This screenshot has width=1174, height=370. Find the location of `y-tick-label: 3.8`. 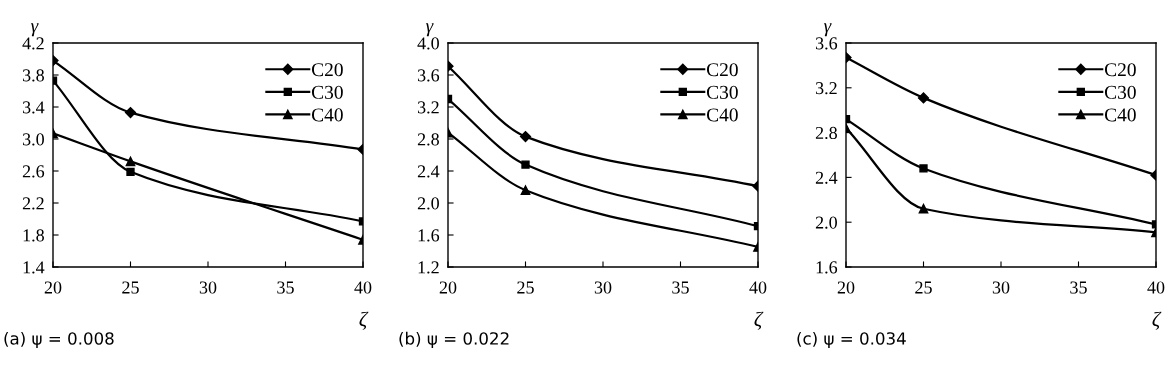

y-tick-label: 3.8 is located at coordinates (33, 75).